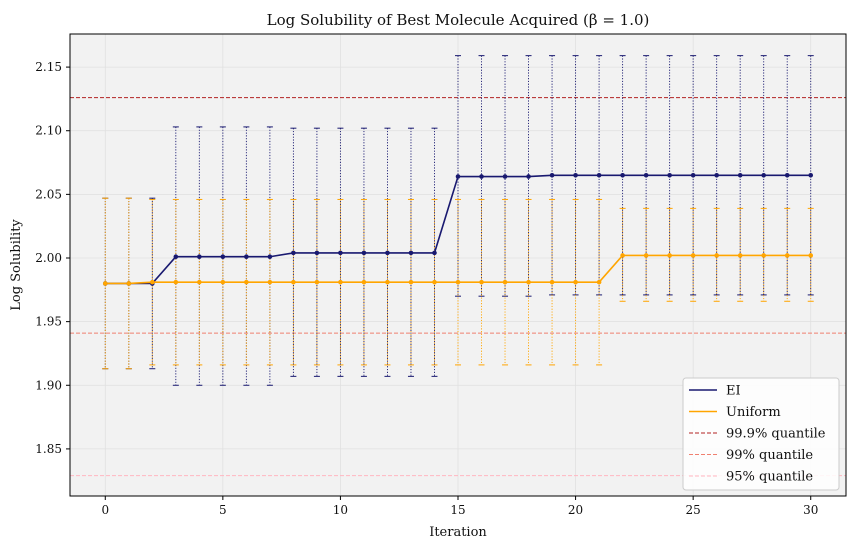 This screenshot has height=549, width=854. What do you see at coordinates (16, 265) in the screenshot?
I see `y-axis-label: Log Solubility` at bounding box center [16, 265].